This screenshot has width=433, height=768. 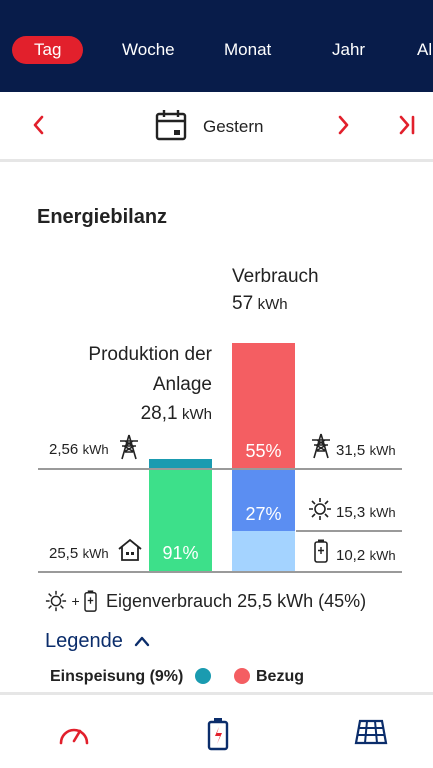 What do you see at coordinates (182, 384) in the screenshot?
I see `production-heading-line2: Anlage` at bounding box center [182, 384].